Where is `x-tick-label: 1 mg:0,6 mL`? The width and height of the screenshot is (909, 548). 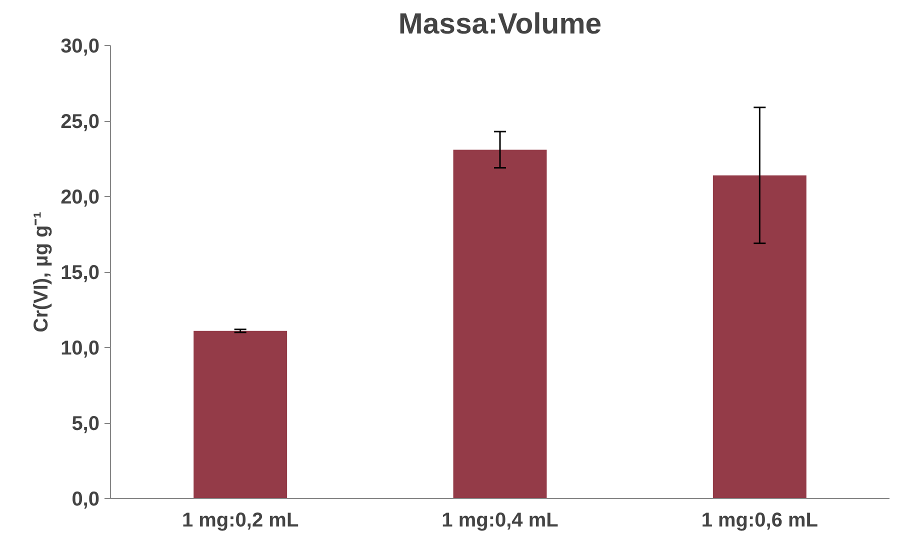
x-tick-label: 1 mg:0,6 mL is located at coordinates (759, 521).